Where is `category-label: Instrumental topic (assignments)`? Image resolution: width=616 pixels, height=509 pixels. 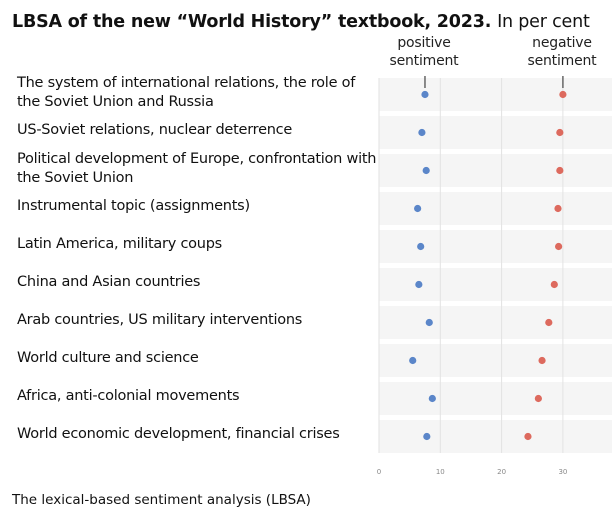 category-label: Instrumental topic (assignments) is located at coordinates (133, 206).